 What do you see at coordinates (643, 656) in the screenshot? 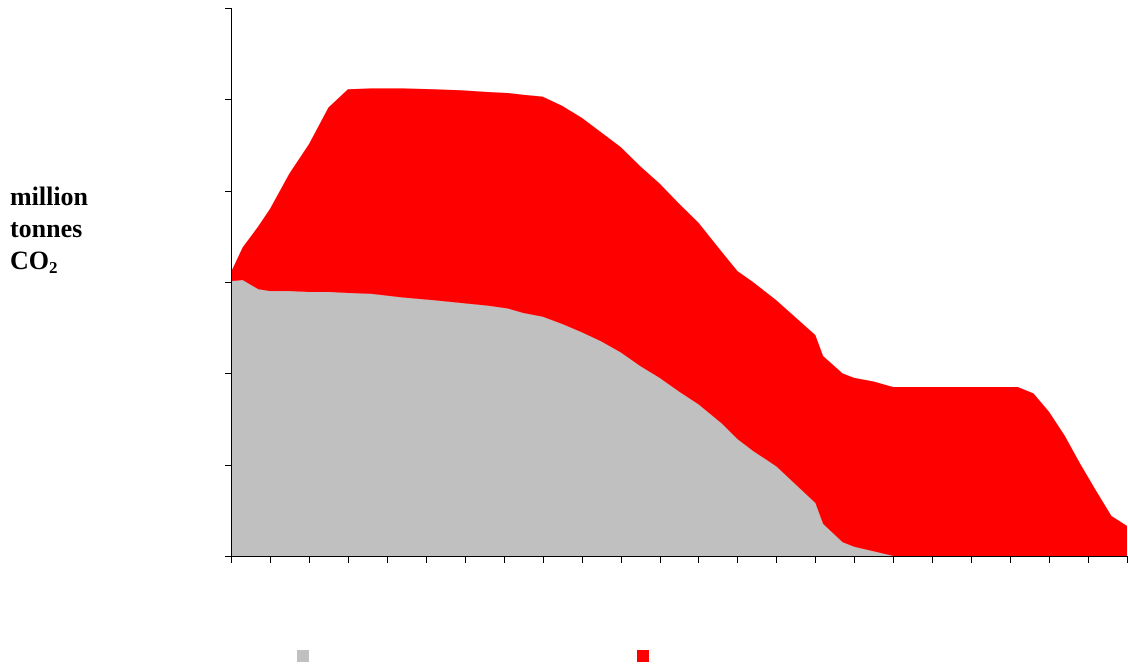
I see `legend-swatch-red-series` at bounding box center [643, 656].